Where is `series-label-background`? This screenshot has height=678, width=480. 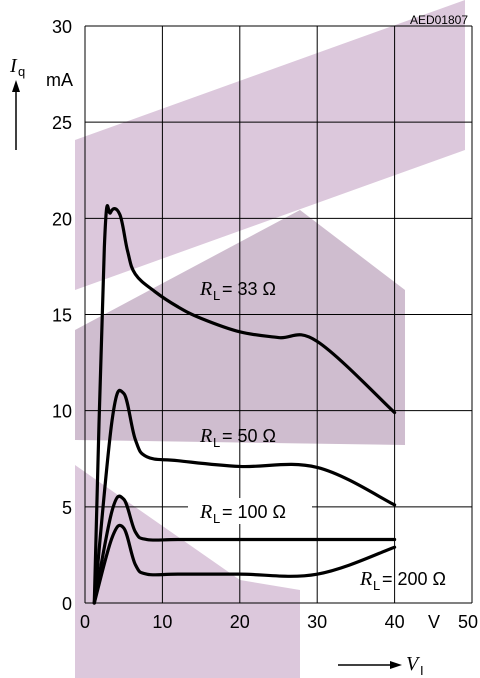 series-label-background is located at coordinates (250, 511).